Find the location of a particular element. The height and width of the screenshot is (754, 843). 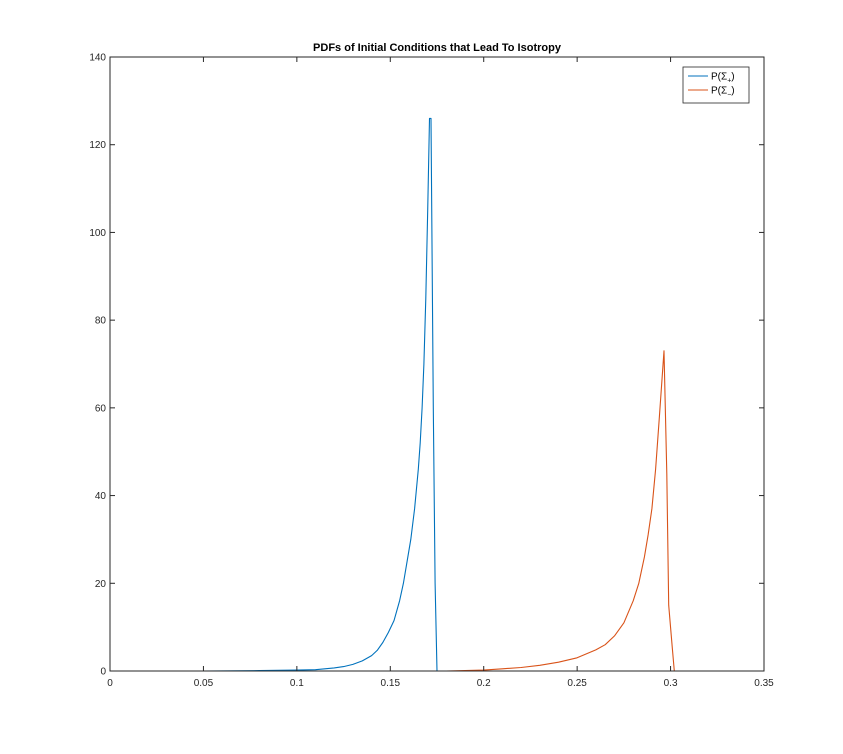

x-tick-label: 0.15 is located at coordinates (391, 683).